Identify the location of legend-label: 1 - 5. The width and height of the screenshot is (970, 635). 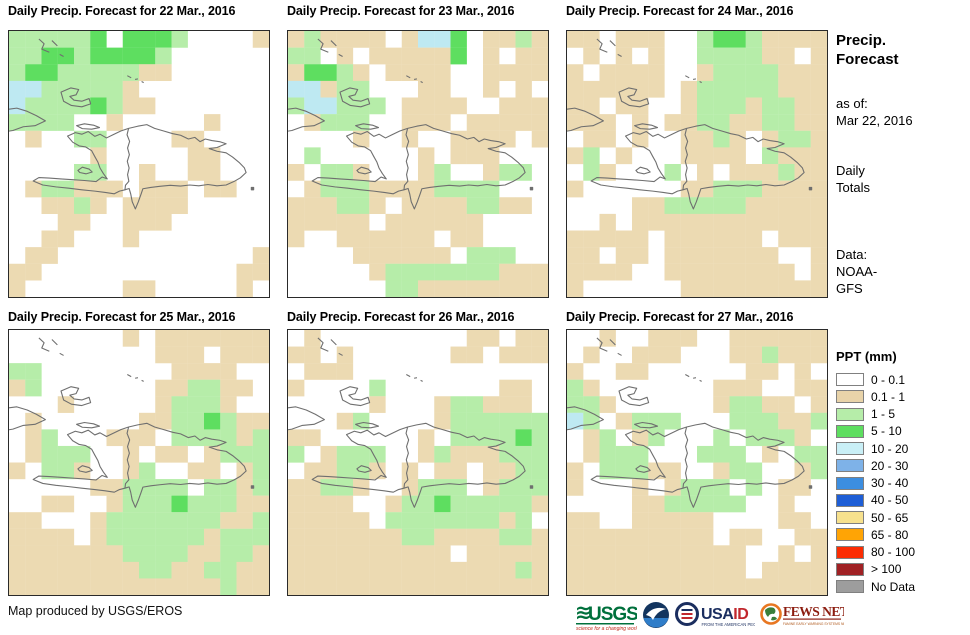
(883, 414).